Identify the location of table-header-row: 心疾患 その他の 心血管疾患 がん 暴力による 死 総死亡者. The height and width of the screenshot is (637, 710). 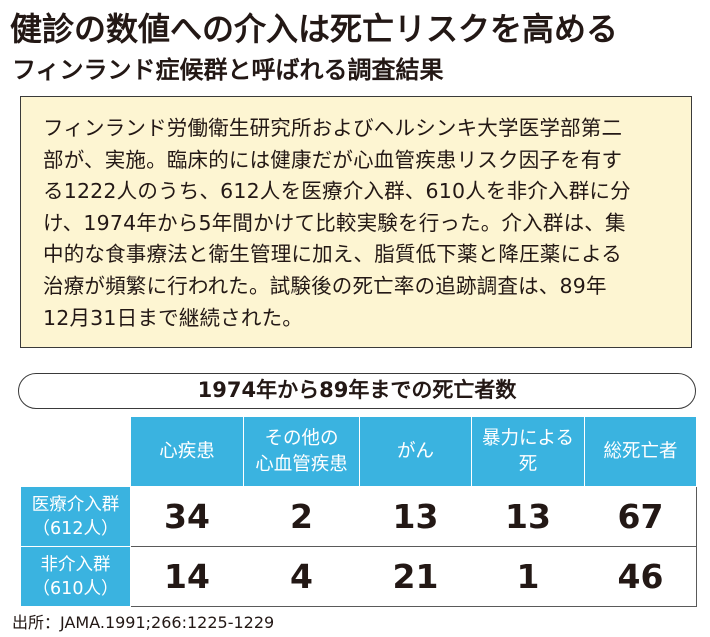
(358, 451).